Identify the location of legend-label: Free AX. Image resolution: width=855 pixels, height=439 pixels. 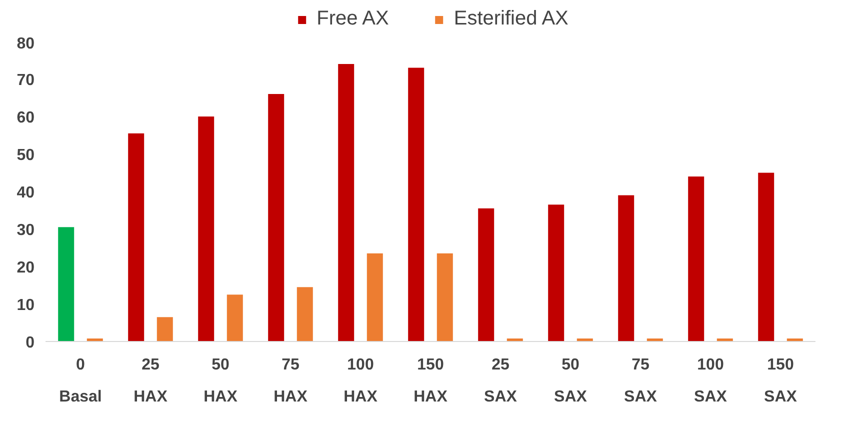
(352, 19).